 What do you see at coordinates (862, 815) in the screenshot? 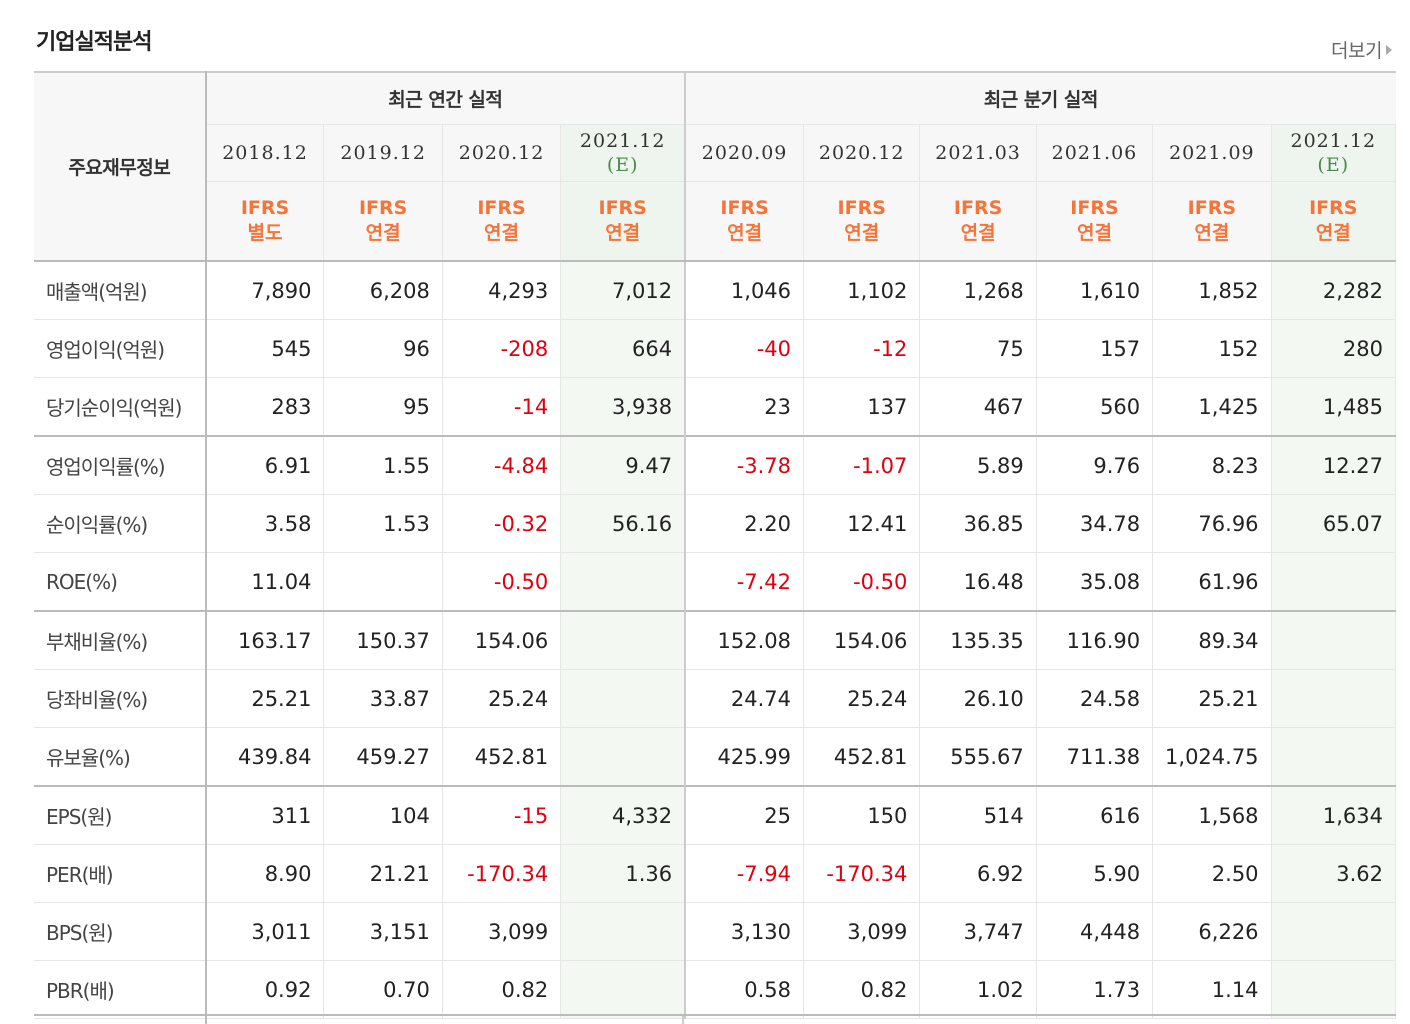
I see `table-cell: 150` at bounding box center [862, 815].